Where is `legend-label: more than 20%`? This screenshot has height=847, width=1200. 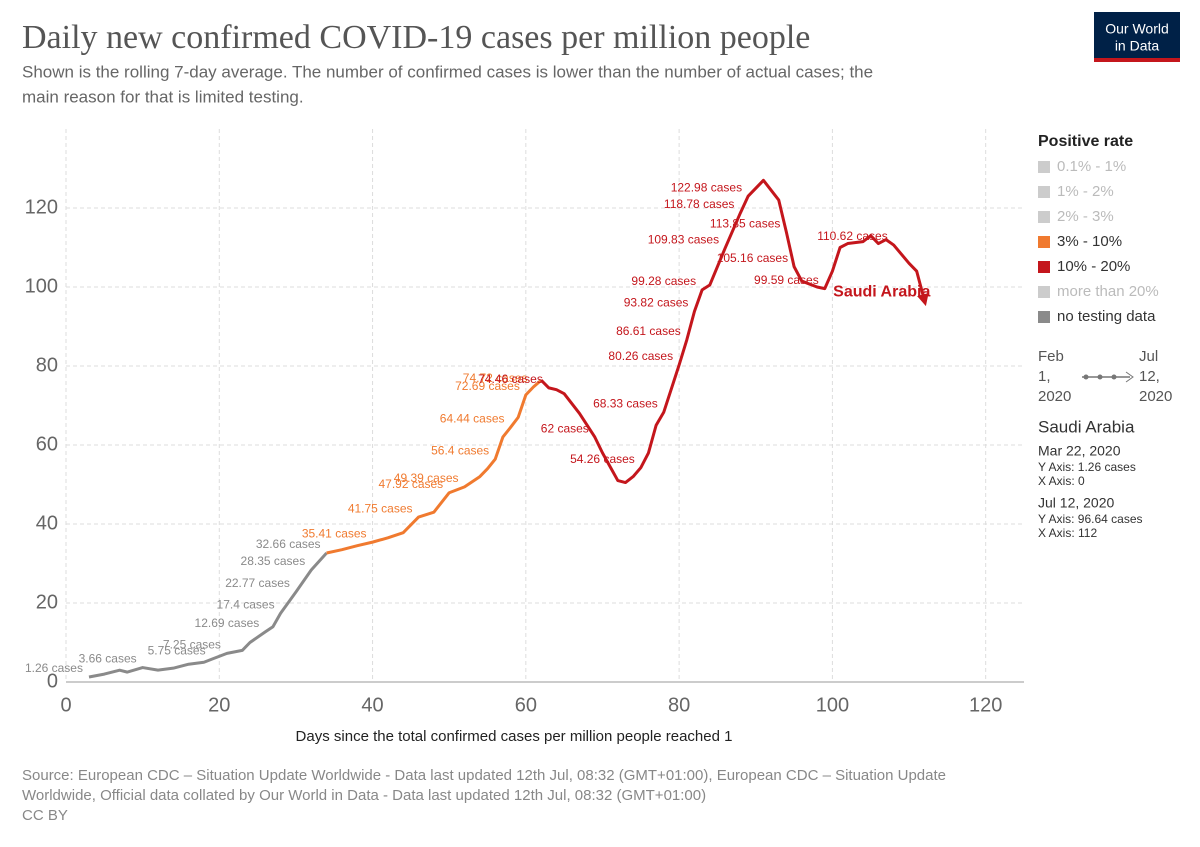
legend-label: more than 20% is located at coordinates (1108, 291).